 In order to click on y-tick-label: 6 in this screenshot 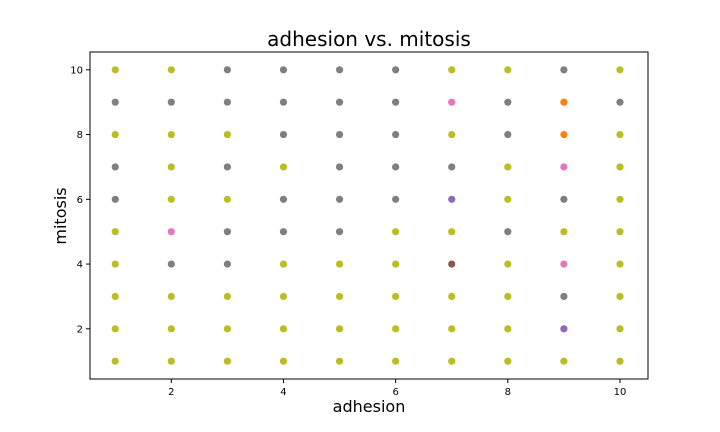, I will do `click(80, 200)`.